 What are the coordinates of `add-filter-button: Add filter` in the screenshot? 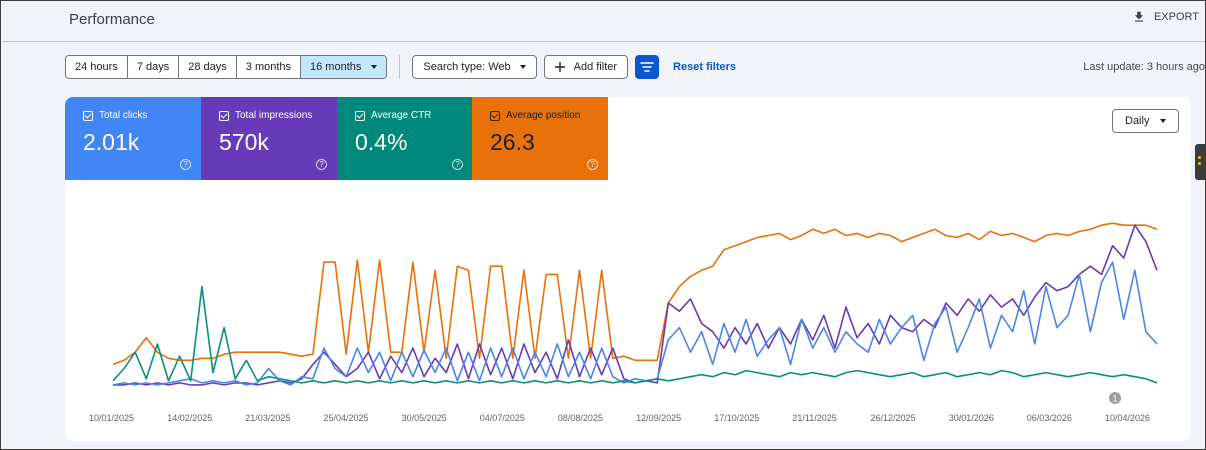 It's located at (586, 67).